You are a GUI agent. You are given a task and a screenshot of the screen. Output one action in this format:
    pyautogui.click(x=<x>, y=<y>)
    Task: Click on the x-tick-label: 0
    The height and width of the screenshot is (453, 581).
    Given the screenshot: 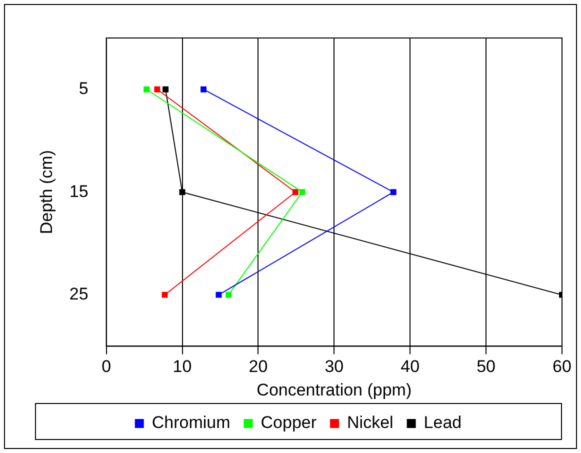 What is the action you would take?
    pyautogui.click(x=107, y=366)
    